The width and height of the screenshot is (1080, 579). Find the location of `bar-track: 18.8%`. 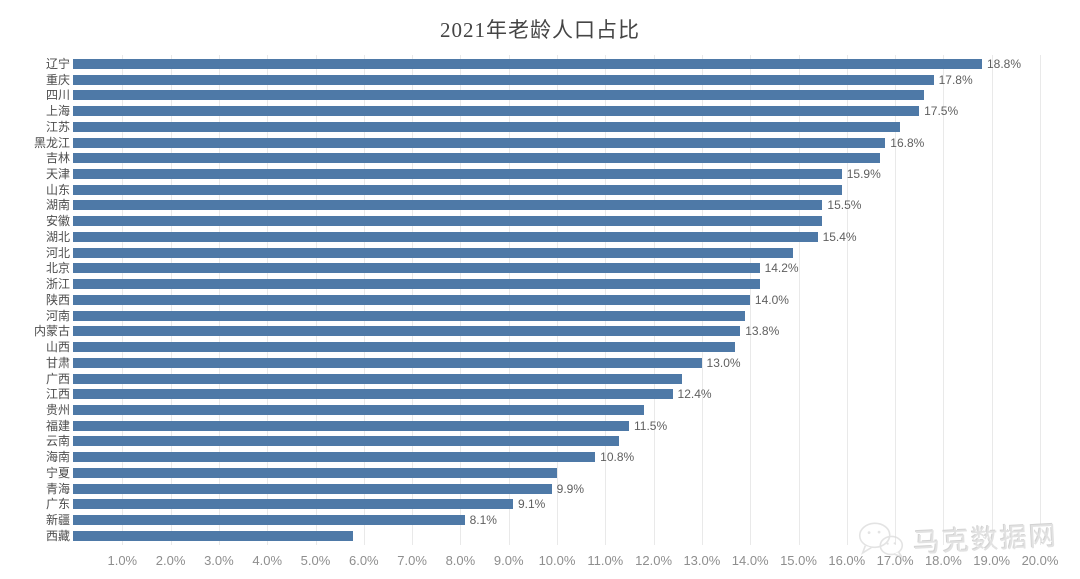

bar-track: 18.8% is located at coordinates (556, 63).